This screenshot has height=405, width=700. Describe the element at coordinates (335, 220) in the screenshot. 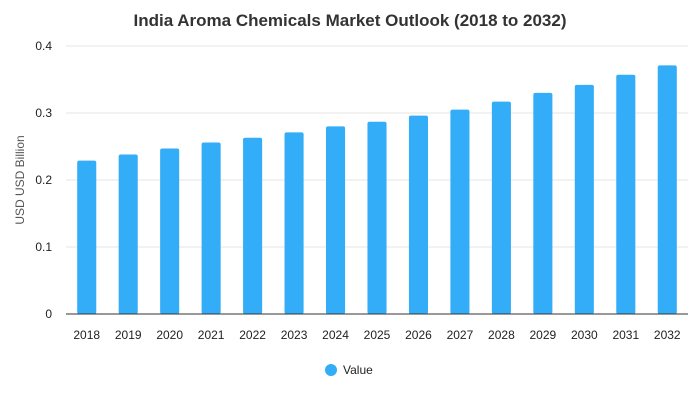

I see `bar-2024` at that location.